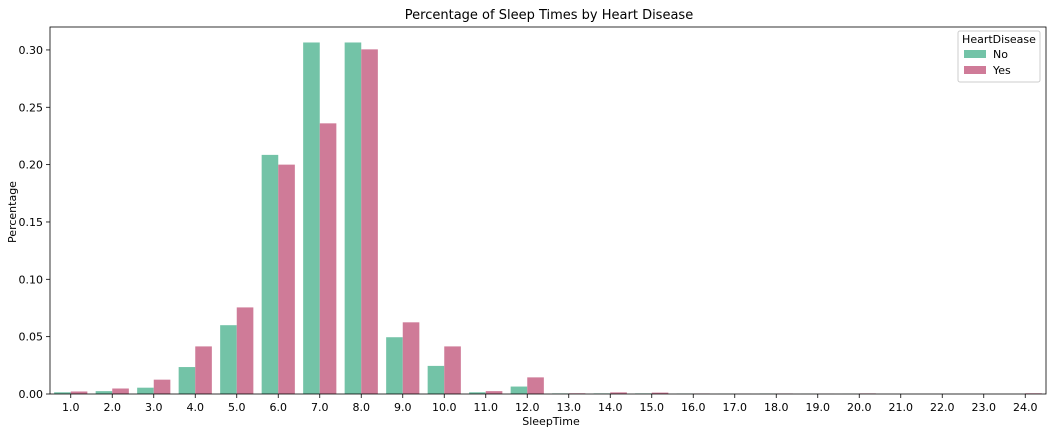 The image size is (1054, 434). What do you see at coordinates (652, 407) in the screenshot?
I see `x-tick-label: 15.0` at bounding box center [652, 407].